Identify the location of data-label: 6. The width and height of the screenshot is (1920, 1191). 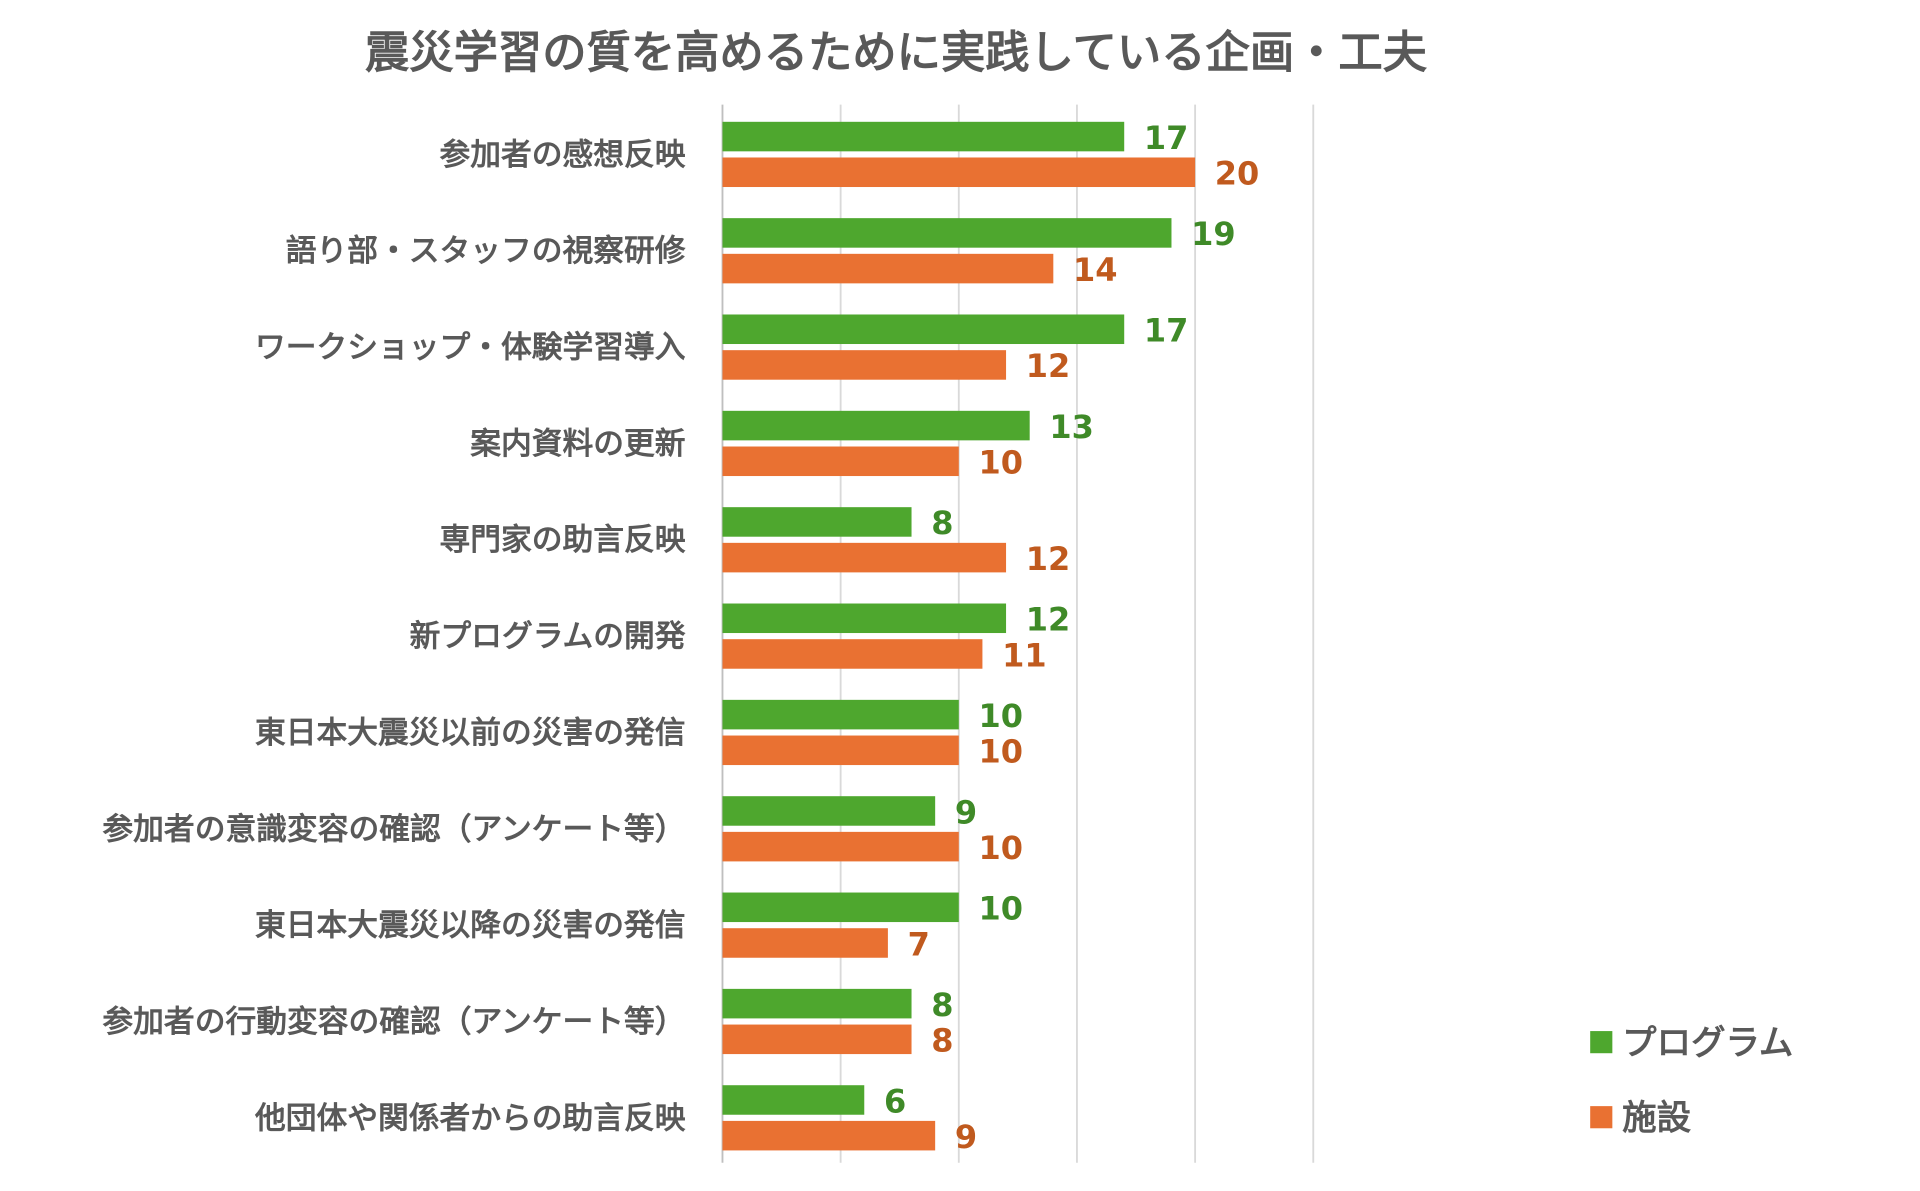
(895, 1101).